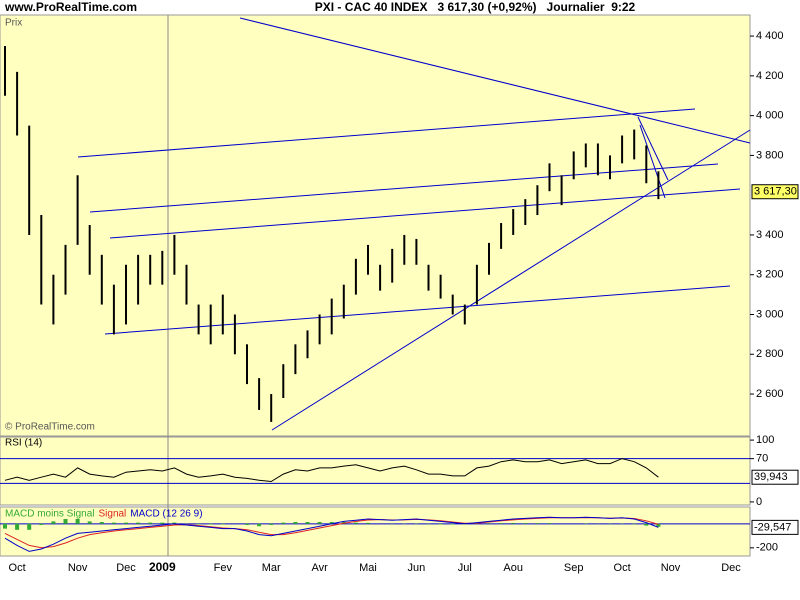 The image size is (800, 600). What do you see at coordinates (771, 477) in the screenshot?
I see `value-label: 39,943` at bounding box center [771, 477].